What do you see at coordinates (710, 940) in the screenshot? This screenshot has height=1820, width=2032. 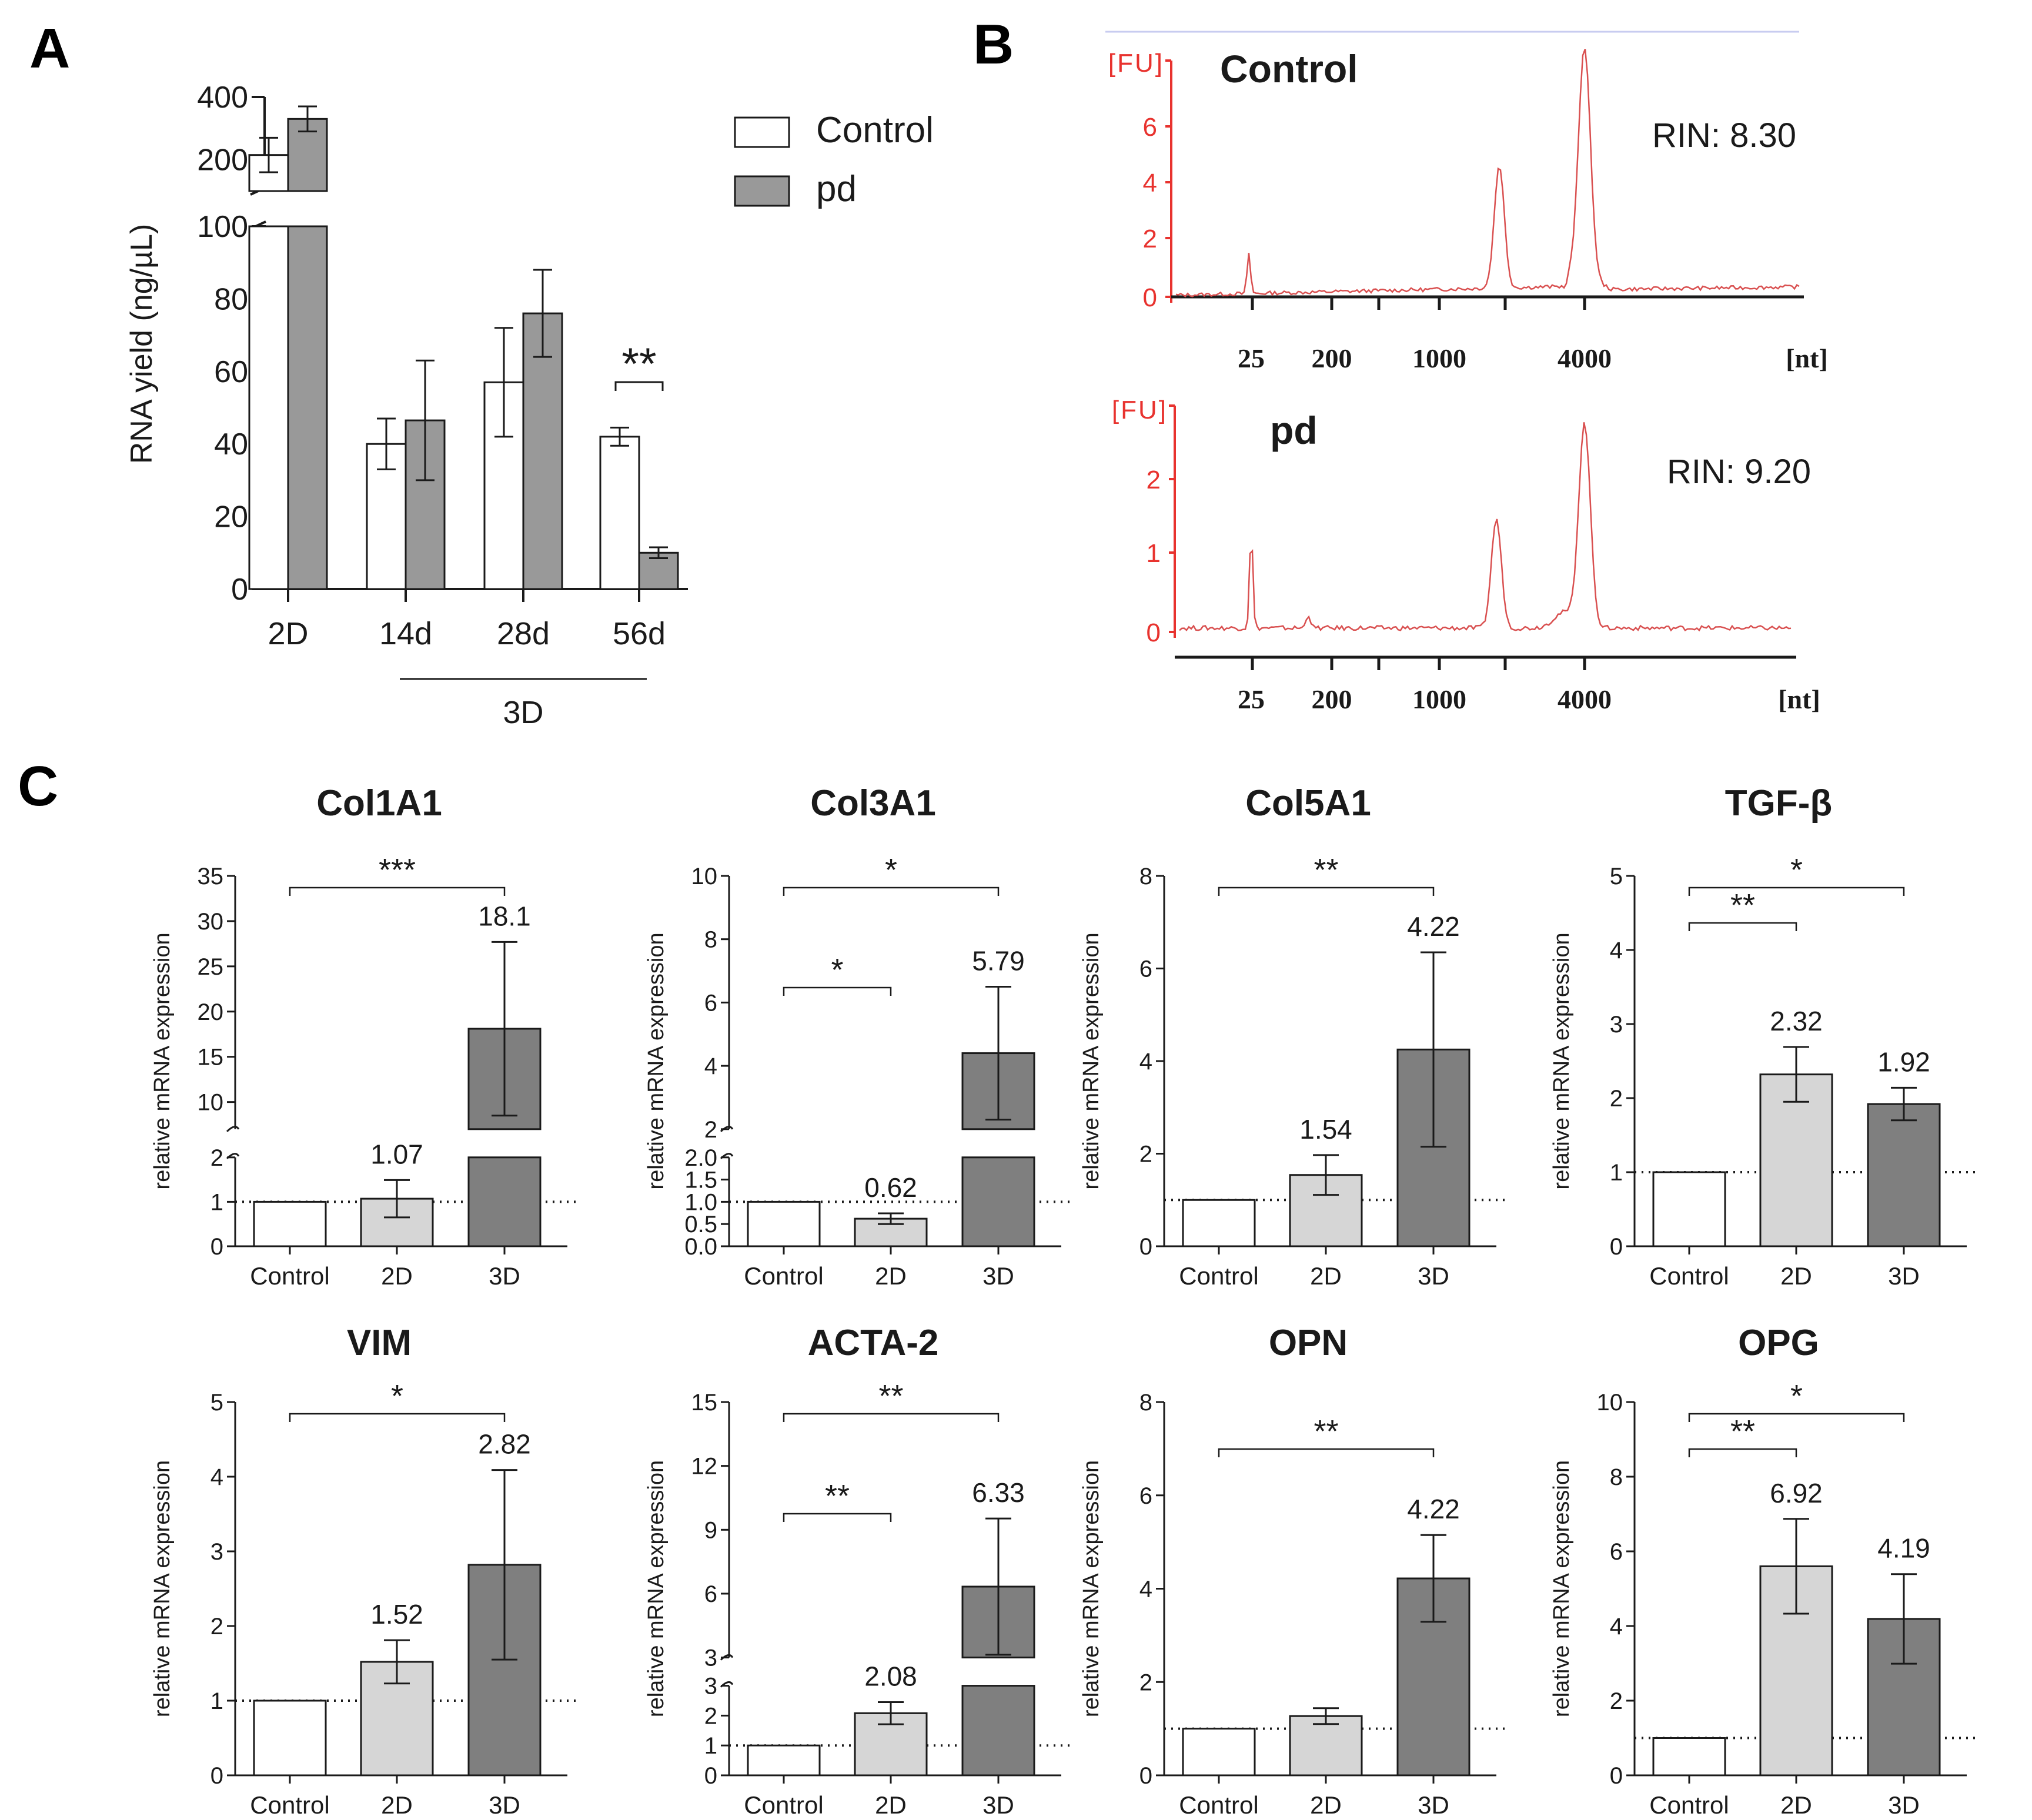 I see `y-tick-label: 8` at bounding box center [710, 940].